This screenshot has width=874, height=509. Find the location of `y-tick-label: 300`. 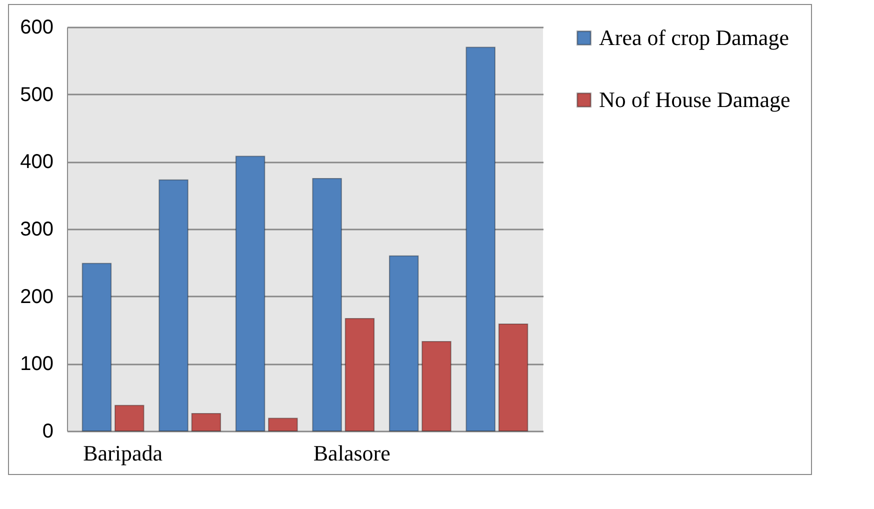

y-tick-label: 300 is located at coordinates (37, 229).